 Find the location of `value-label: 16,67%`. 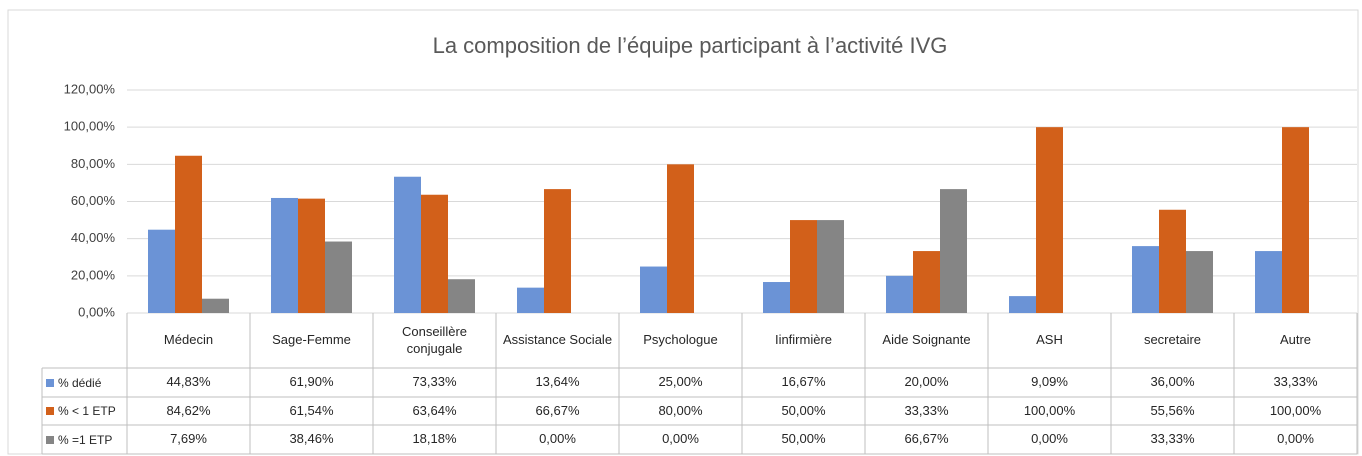

value-label: 16,67% is located at coordinates (803, 382).